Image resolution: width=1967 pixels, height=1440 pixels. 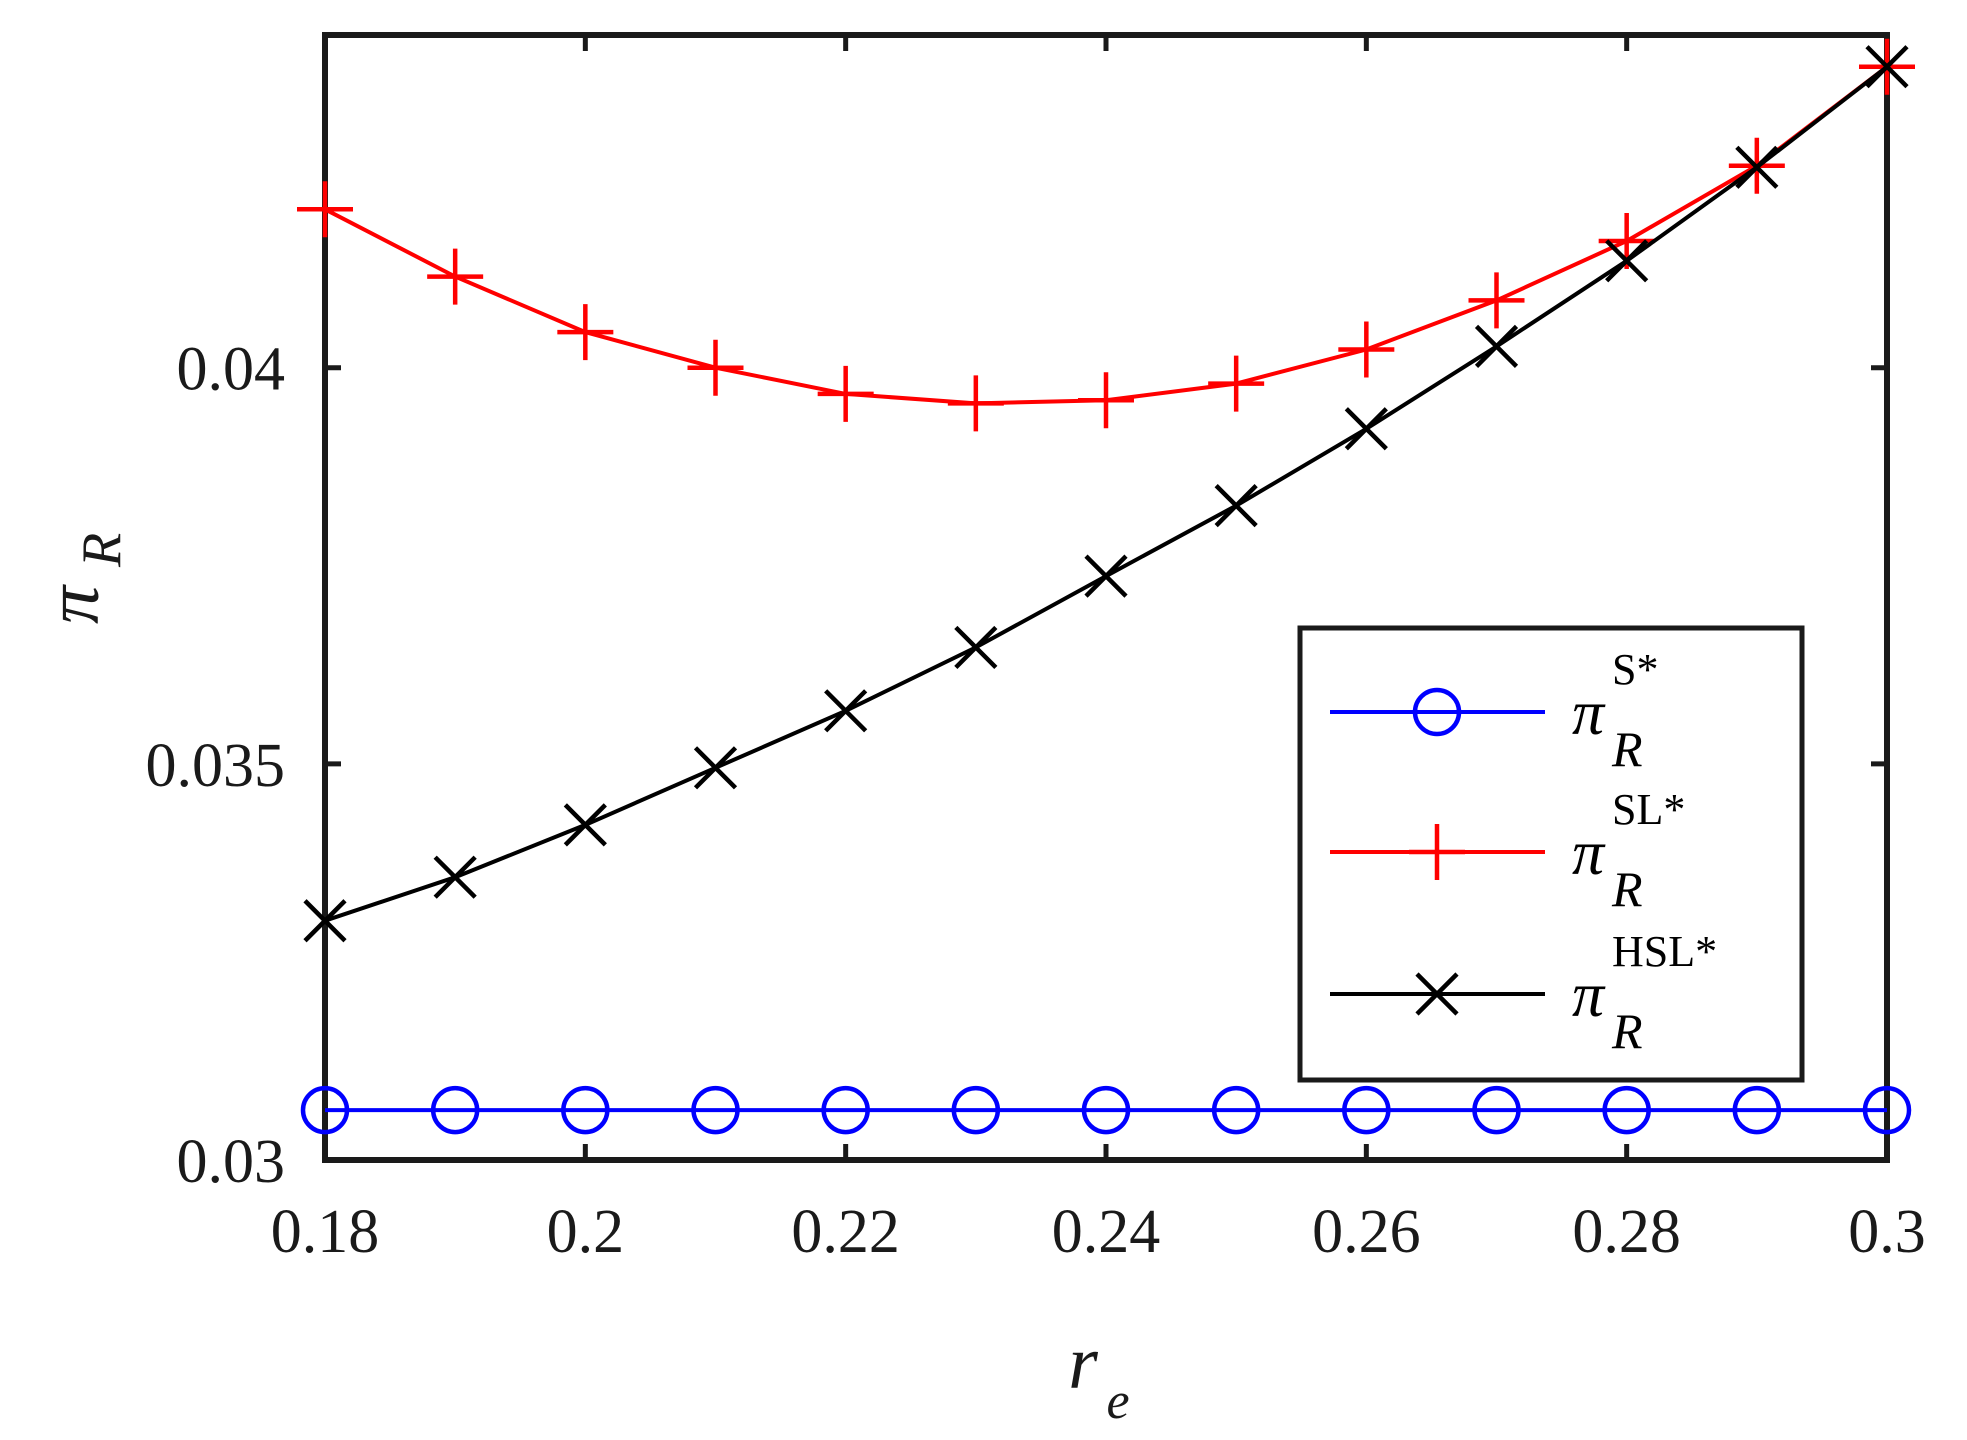 I want to click on x-tick-label: 0.18, so click(x=325, y=1232).